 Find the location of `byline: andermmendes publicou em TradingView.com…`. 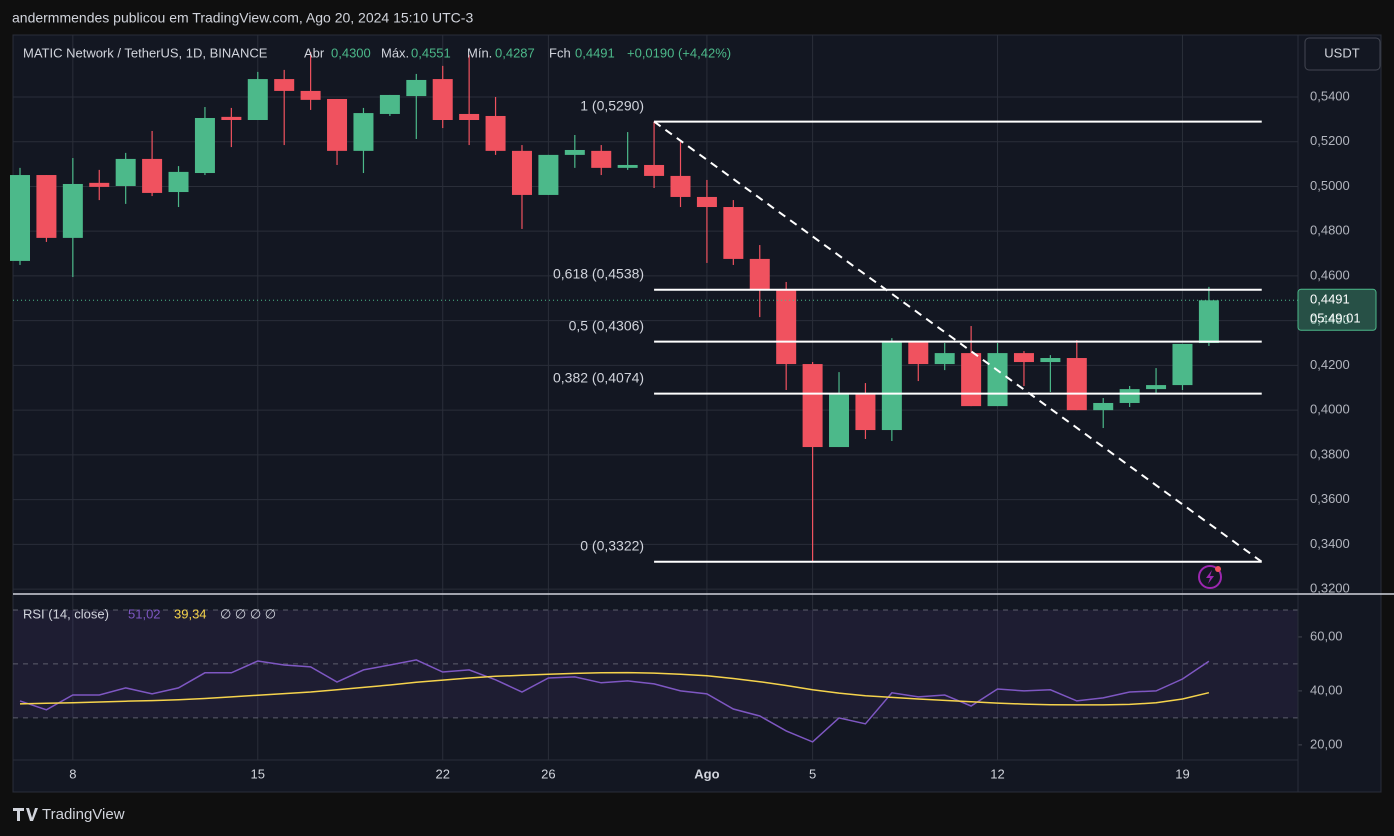

byline: andermmendes publicou em TradingView.com… is located at coordinates (242, 18).